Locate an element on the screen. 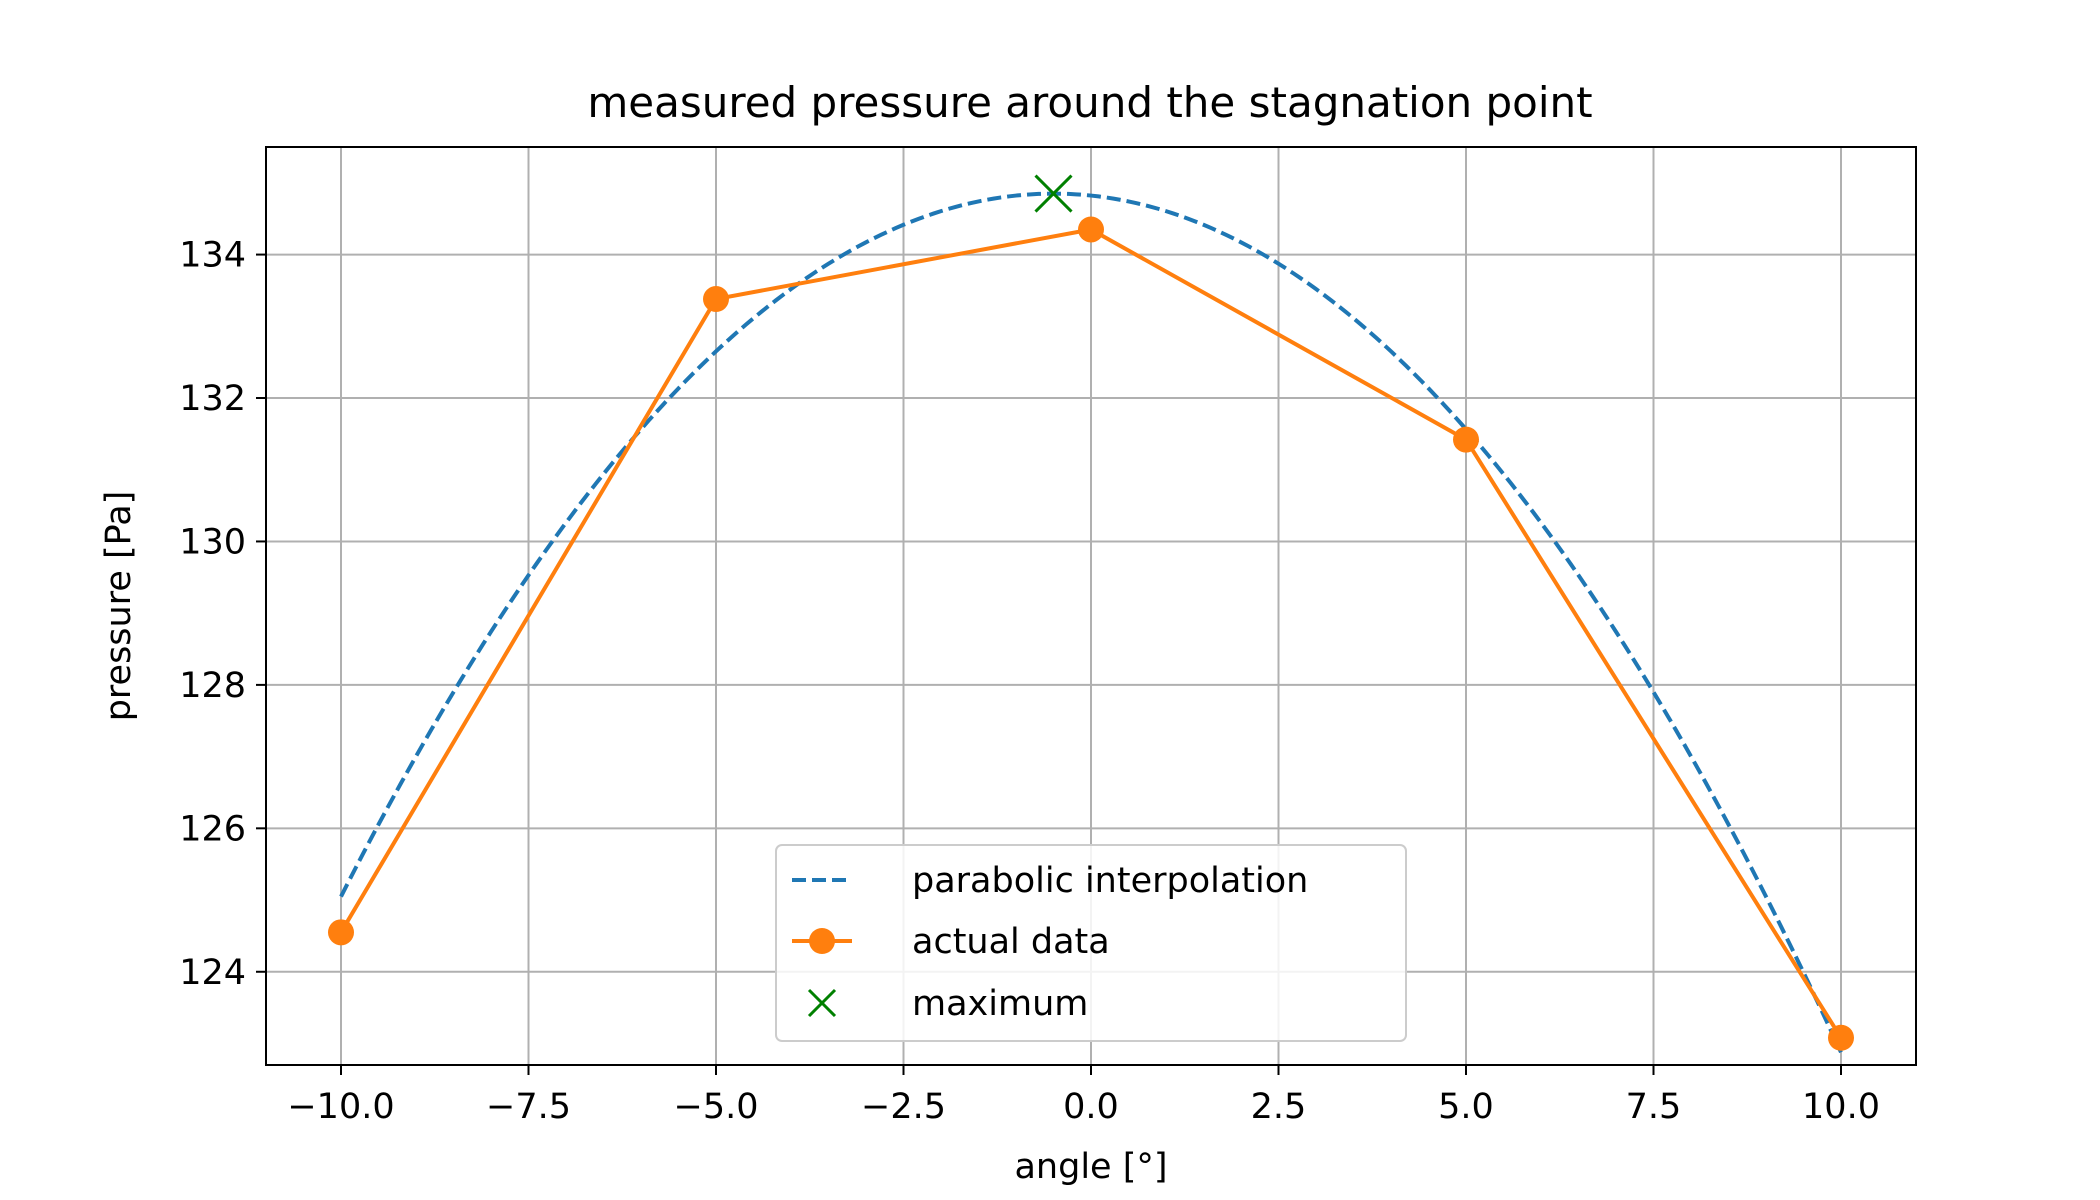 The height and width of the screenshot is (1200, 2100). y-tick-label: 128 is located at coordinates (212, 686).